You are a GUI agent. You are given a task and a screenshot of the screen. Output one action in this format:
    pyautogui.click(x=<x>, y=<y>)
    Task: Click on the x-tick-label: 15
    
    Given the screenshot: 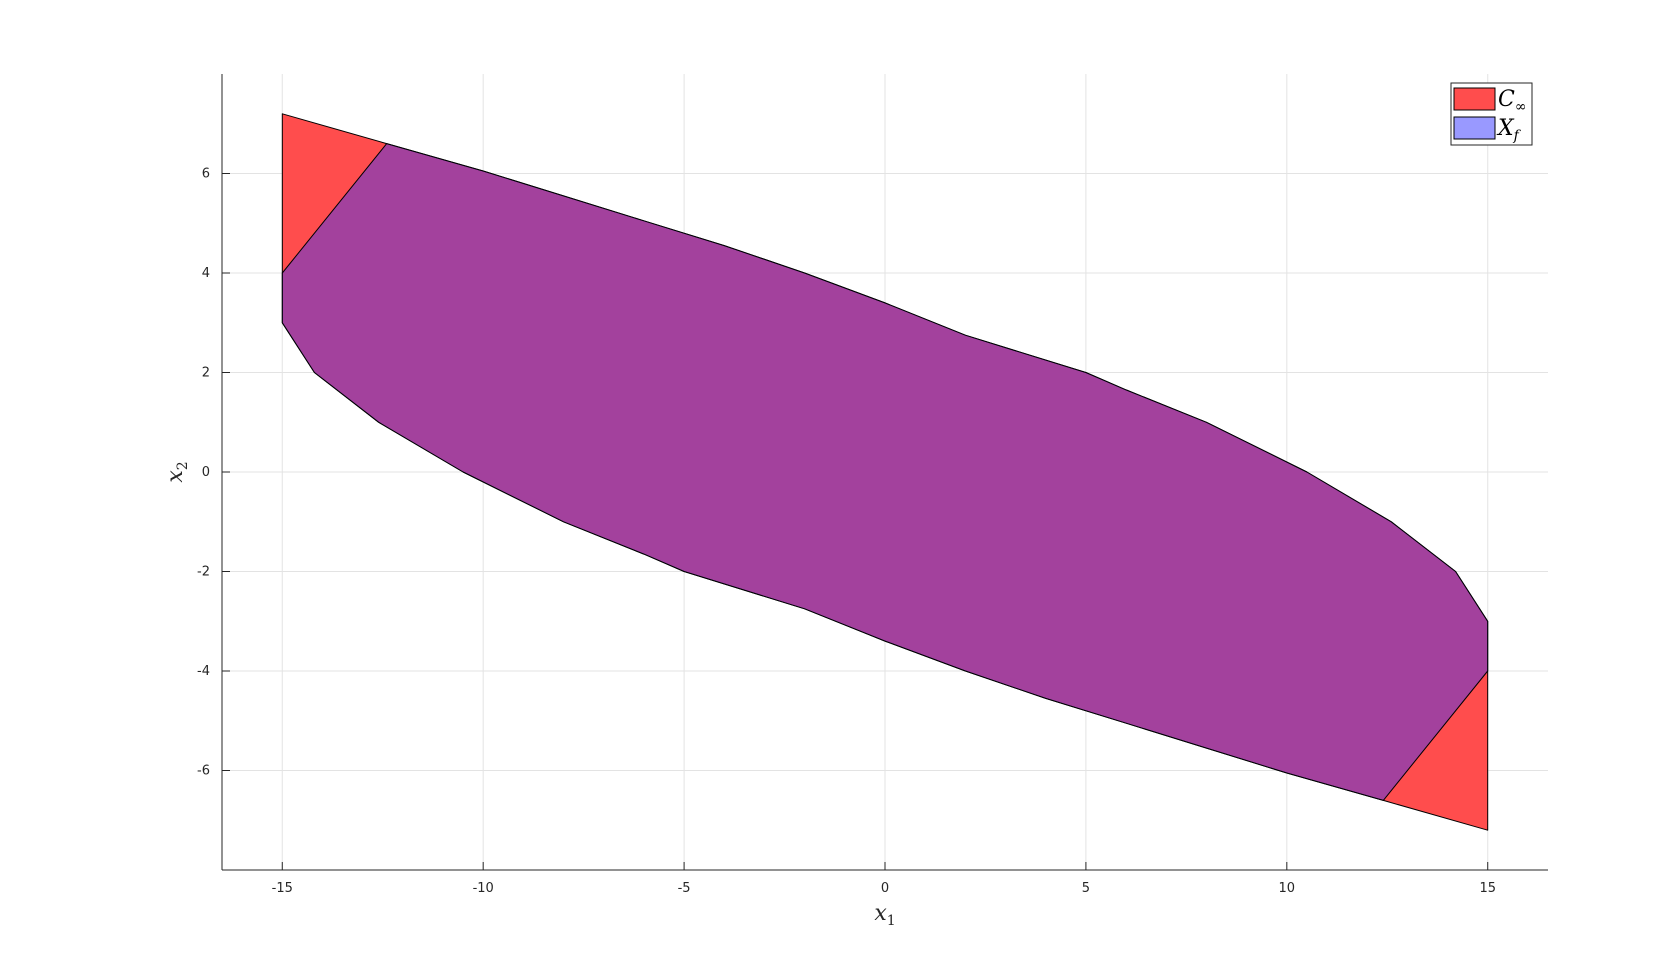 What is the action you would take?
    pyautogui.click(x=1487, y=888)
    